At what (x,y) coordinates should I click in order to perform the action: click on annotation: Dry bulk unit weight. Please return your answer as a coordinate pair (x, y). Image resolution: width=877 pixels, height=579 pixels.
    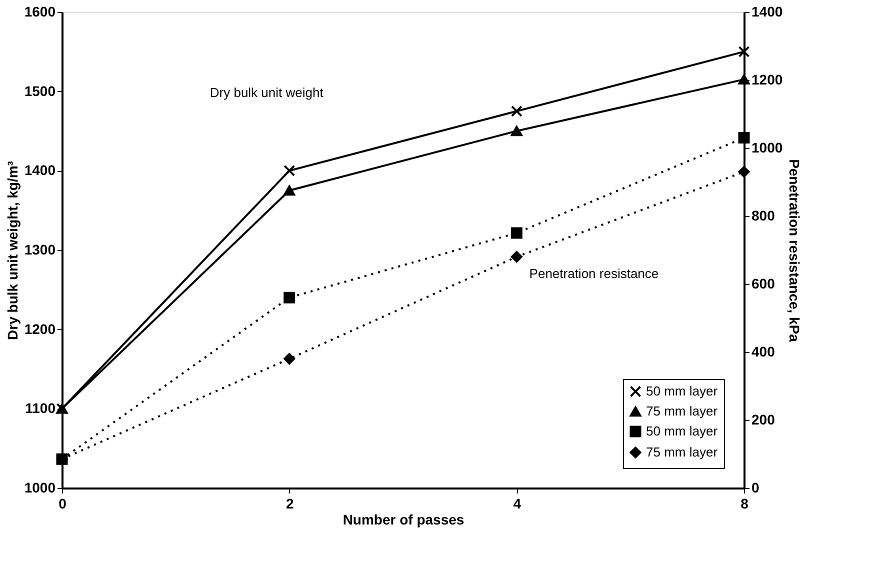
    Looking at the image, I should click on (267, 92).